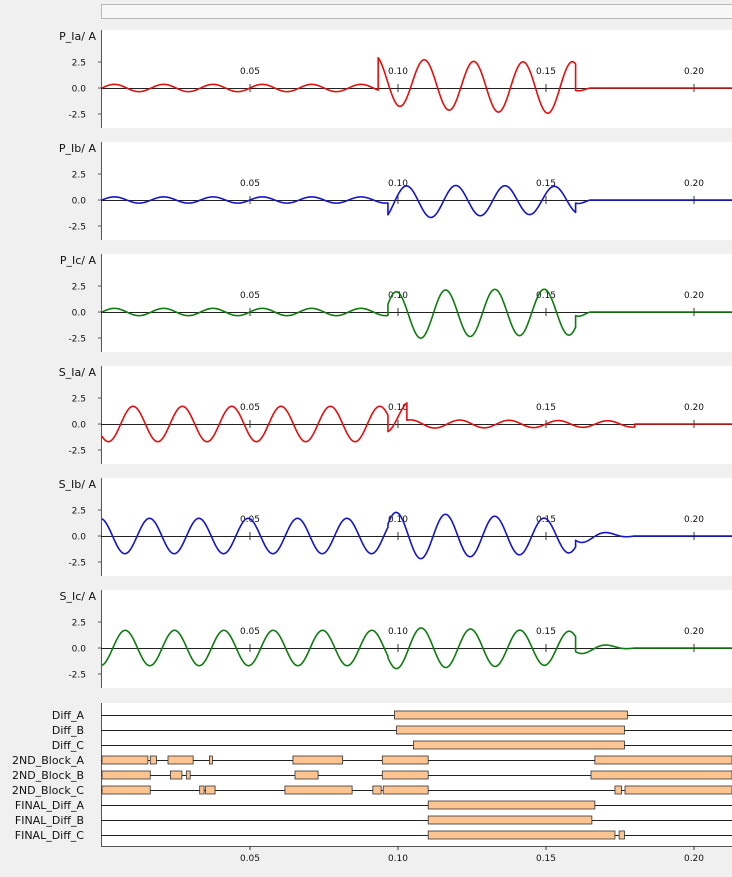 Image resolution: width=732 pixels, height=877 pixels. Describe the element at coordinates (416, 85) in the screenshot. I see `panel-1-trace` at that location.